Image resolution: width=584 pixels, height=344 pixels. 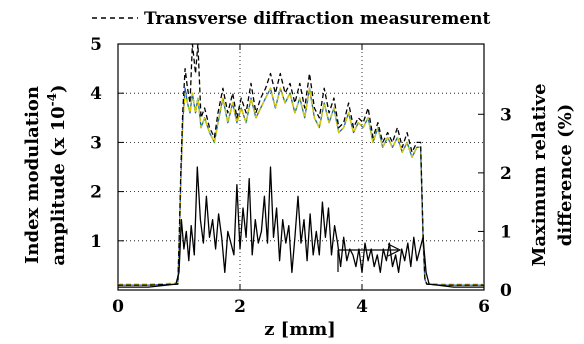 I want to click on y-axis-title-line2: amplitude (x 10-4), so click(x=57, y=174).